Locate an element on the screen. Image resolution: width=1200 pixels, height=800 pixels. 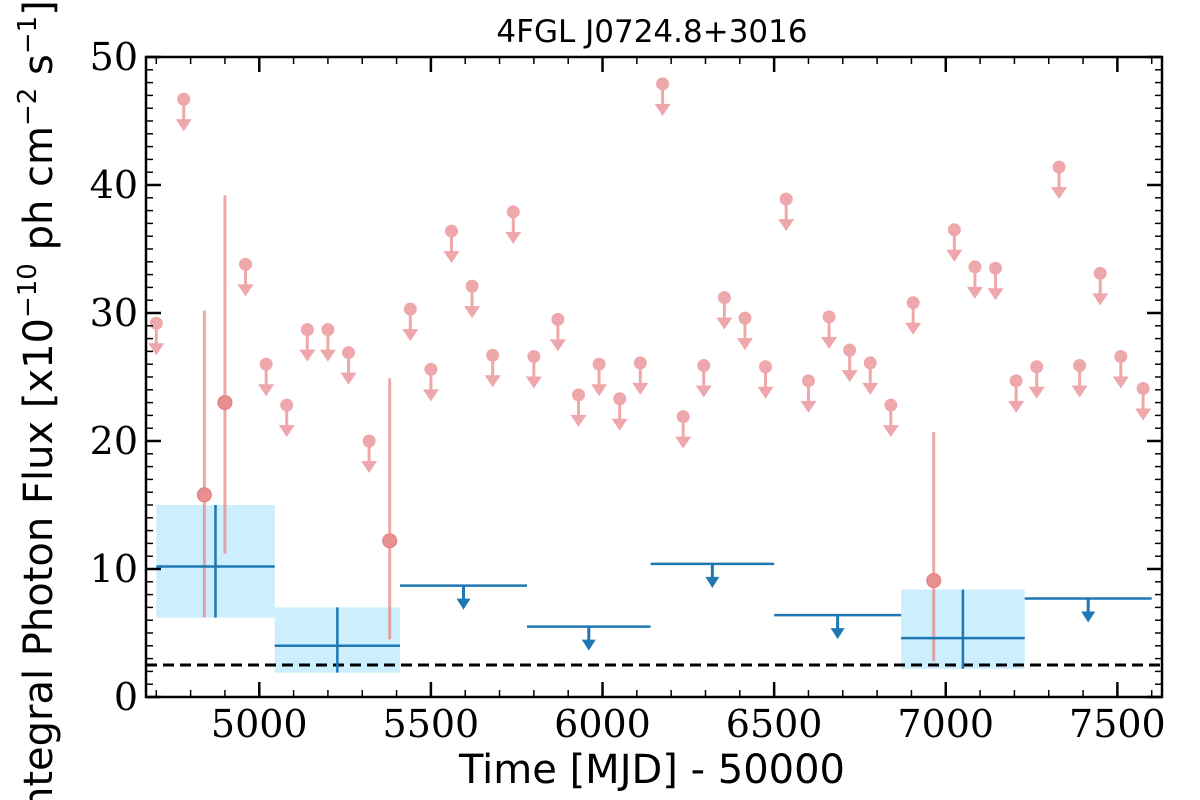
short-bin-arrow-28-head is located at coordinates (808, 406).